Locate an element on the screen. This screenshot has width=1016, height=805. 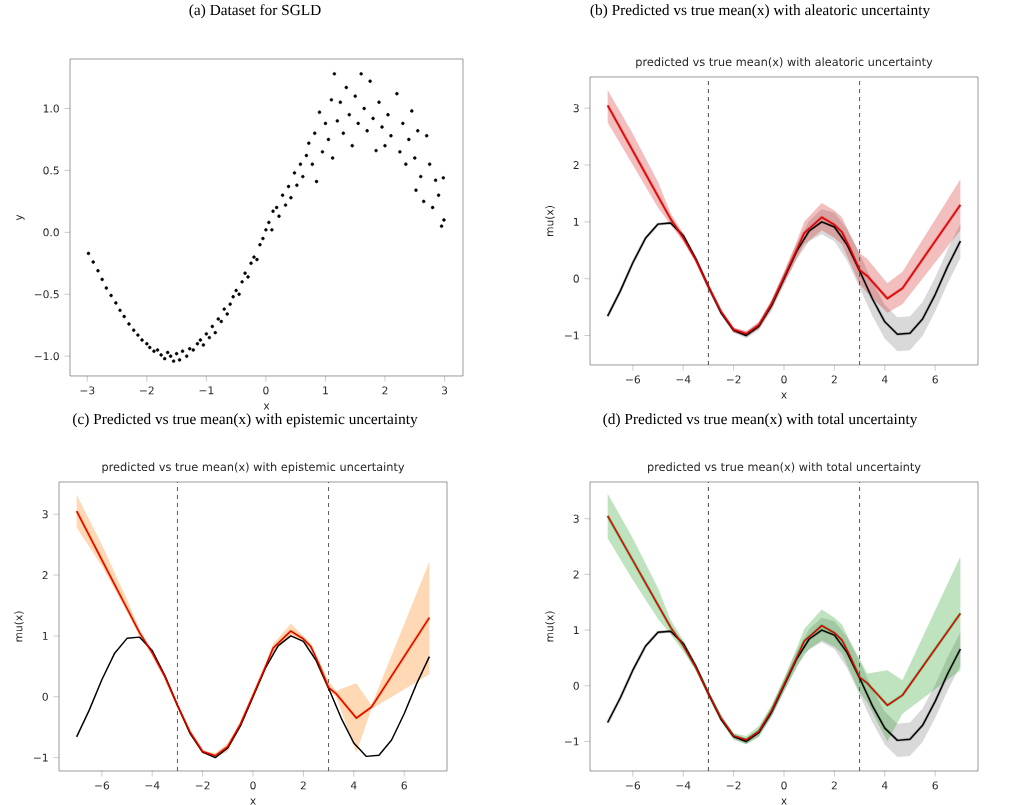
y-tick-label: 1.0 is located at coordinates (51, 108).